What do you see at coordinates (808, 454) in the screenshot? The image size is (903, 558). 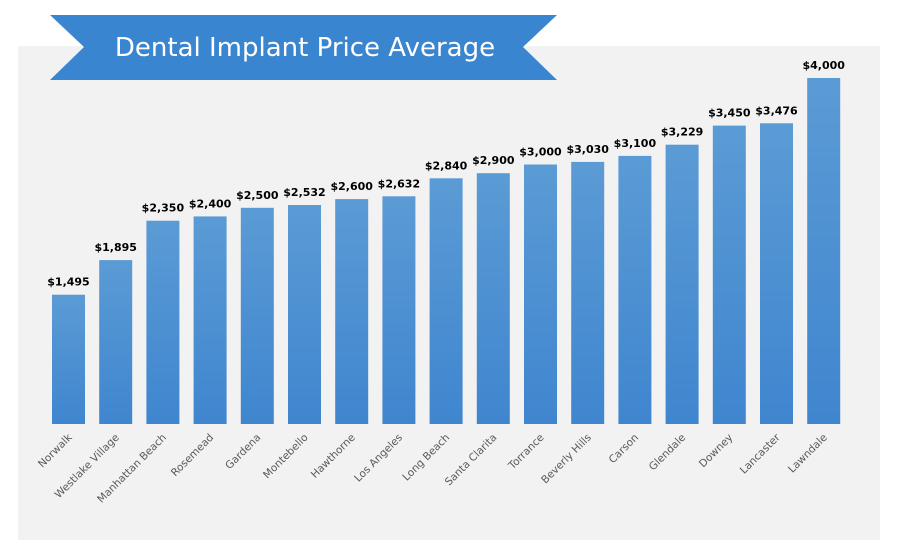 I see `category-label: Lawndale` at bounding box center [808, 454].